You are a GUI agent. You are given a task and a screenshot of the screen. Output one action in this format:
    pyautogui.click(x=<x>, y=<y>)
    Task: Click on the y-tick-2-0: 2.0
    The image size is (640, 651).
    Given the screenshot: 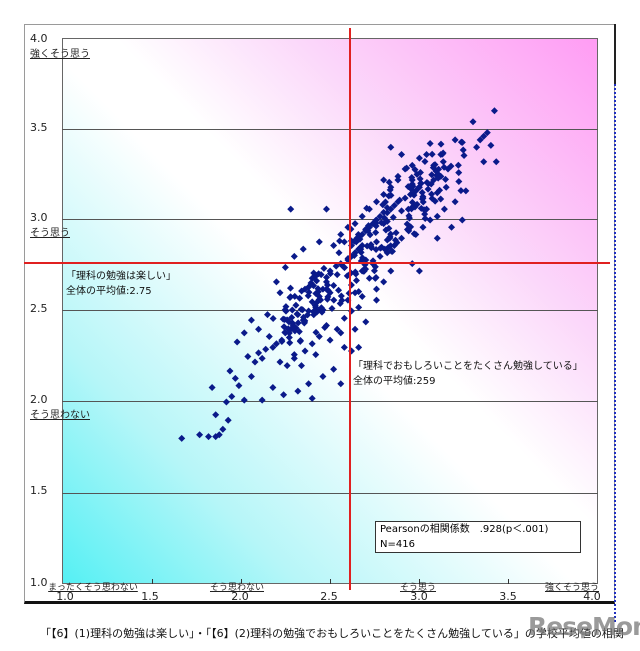 What is the action you would take?
    pyautogui.click(x=39, y=399)
    